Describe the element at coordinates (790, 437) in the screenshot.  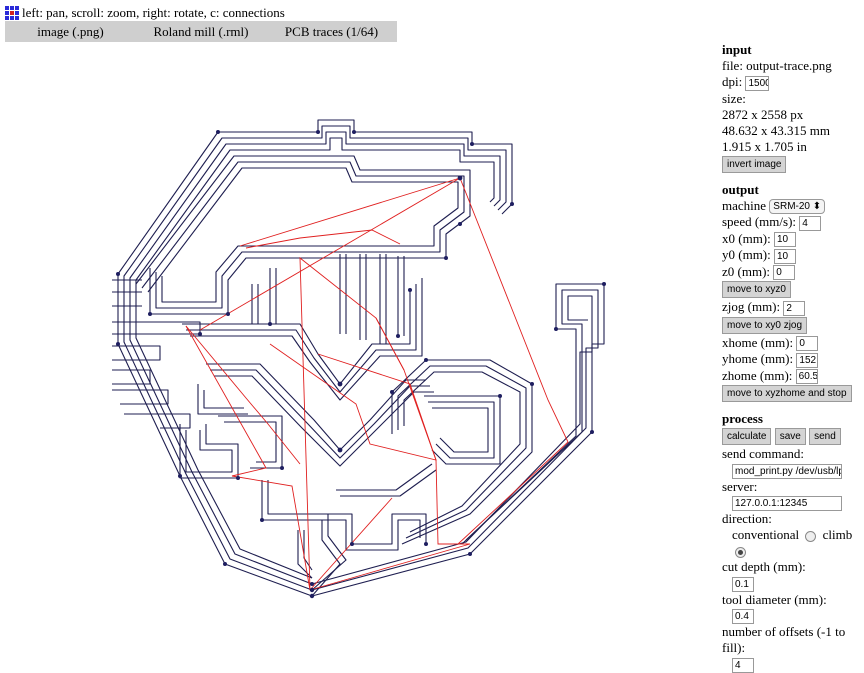
I see `save-button: save` at that location.